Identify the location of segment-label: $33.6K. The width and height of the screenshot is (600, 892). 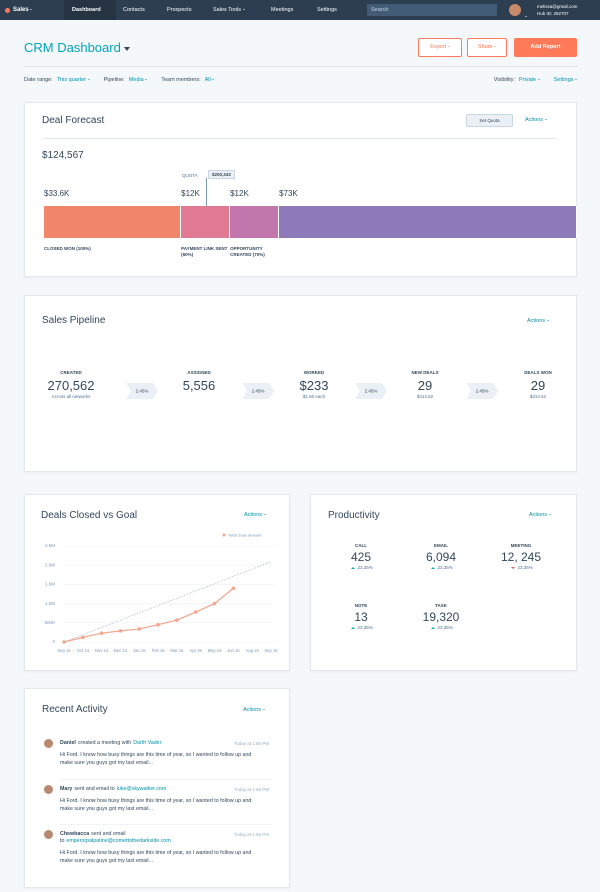
(57, 193).